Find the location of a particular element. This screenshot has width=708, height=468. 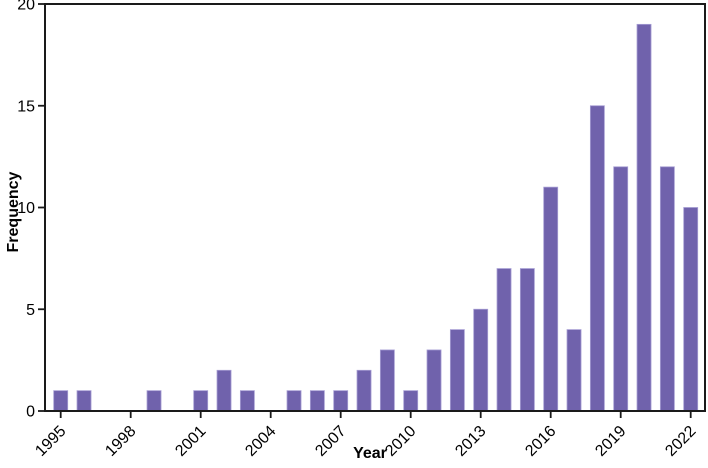

bar-2003 is located at coordinates (247, 401).